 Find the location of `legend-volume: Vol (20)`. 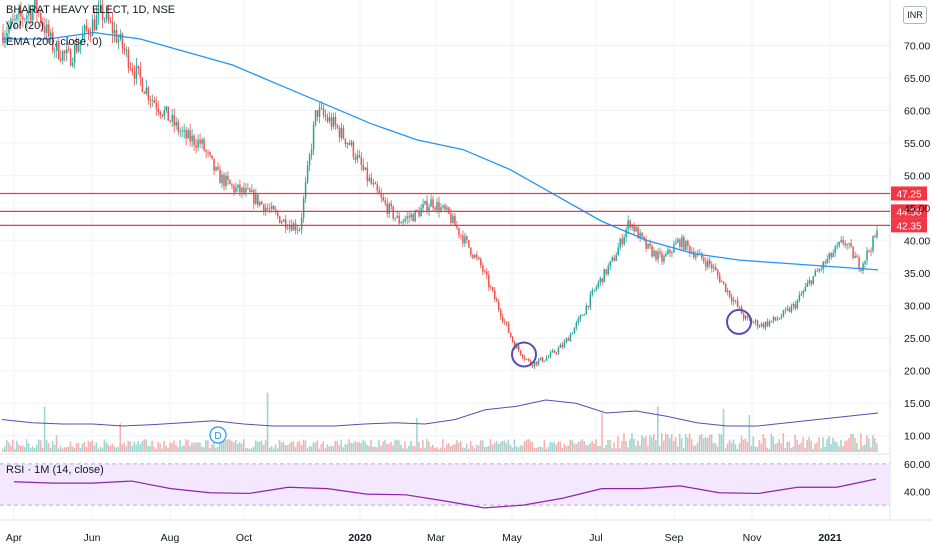

legend-volume: Vol (20) is located at coordinates (25, 26).